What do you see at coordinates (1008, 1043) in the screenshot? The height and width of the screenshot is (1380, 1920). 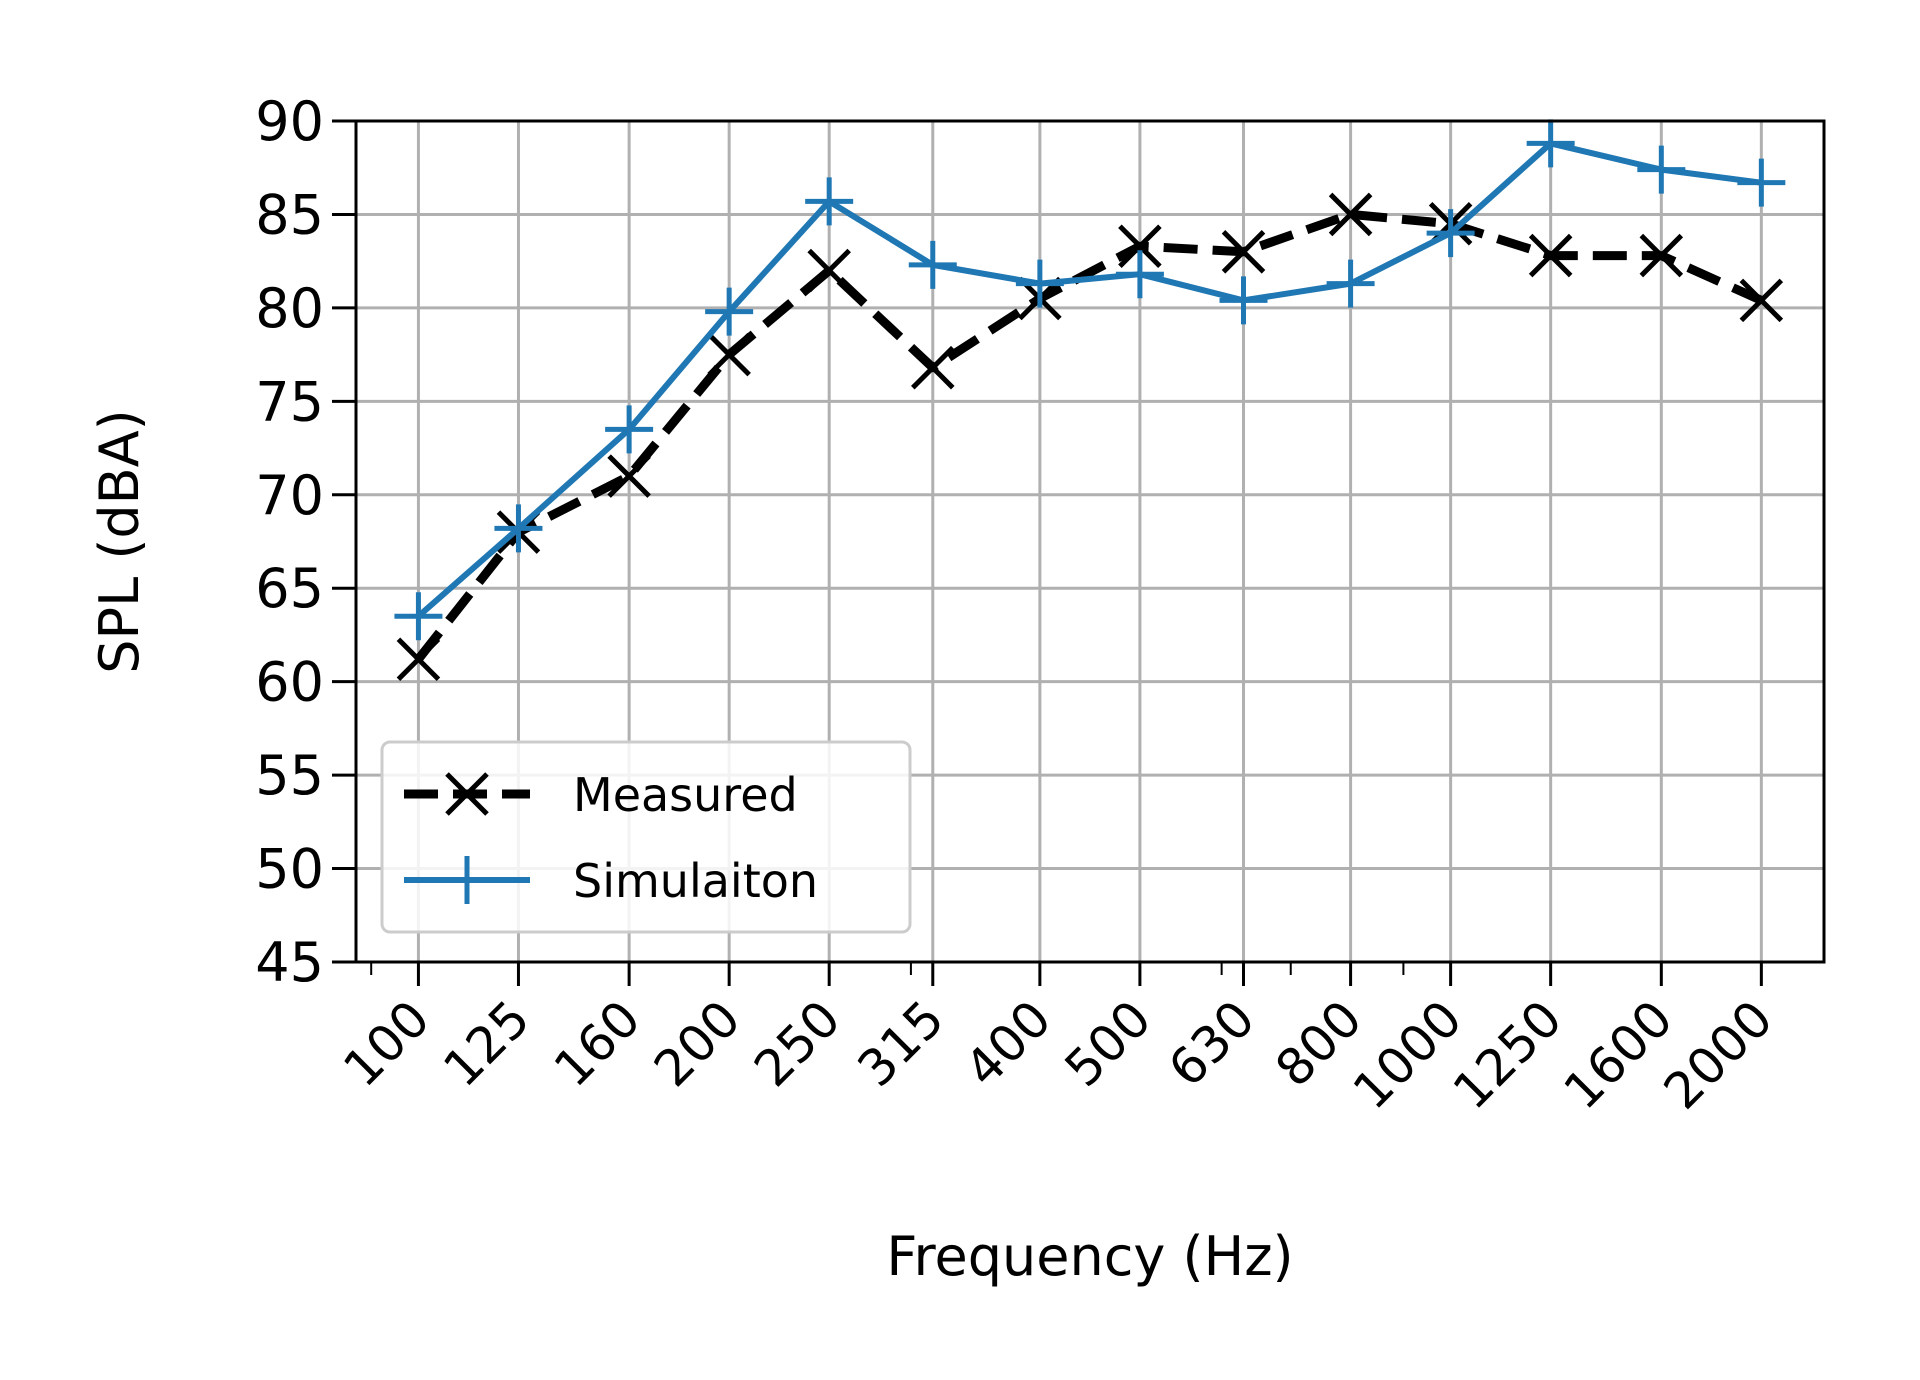 I see `x-tick-label: 400` at bounding box center [1008, 1043].